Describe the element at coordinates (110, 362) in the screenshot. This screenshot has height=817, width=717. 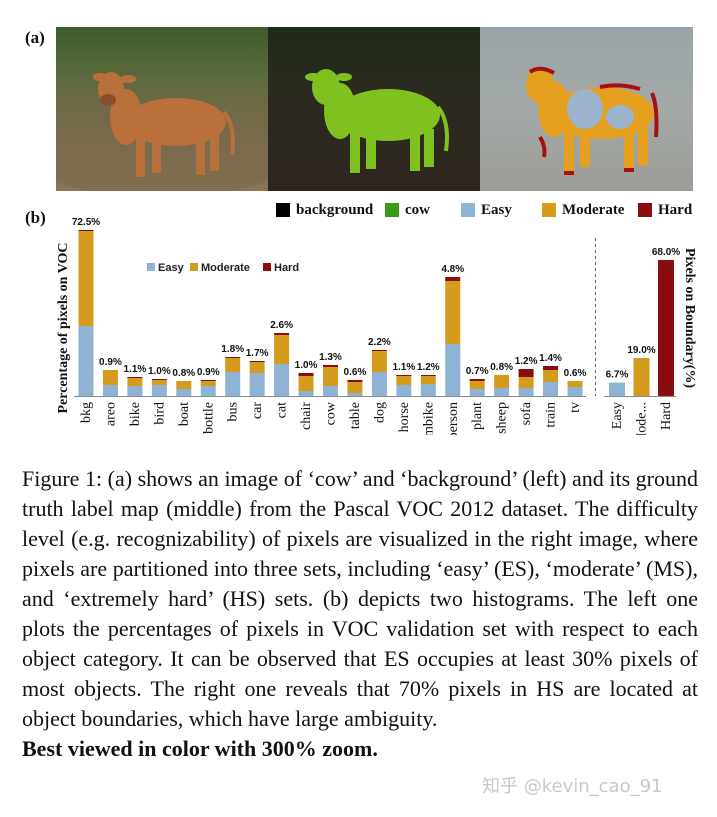
I see `bar-total-label: 0.9%` at that location.